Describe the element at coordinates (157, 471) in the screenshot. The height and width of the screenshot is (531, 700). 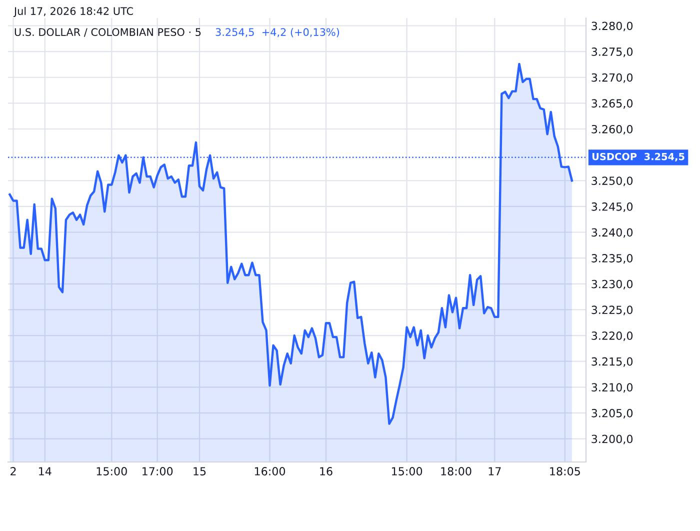
I see `x-tick-label: 17:00` at that location.